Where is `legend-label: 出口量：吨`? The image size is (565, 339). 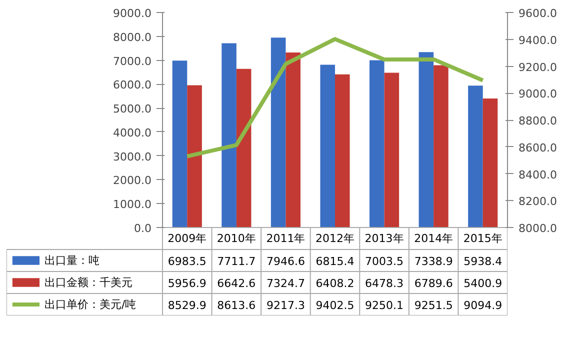 legend-label: 出口量：吨 is located at coordinates (72, 260).